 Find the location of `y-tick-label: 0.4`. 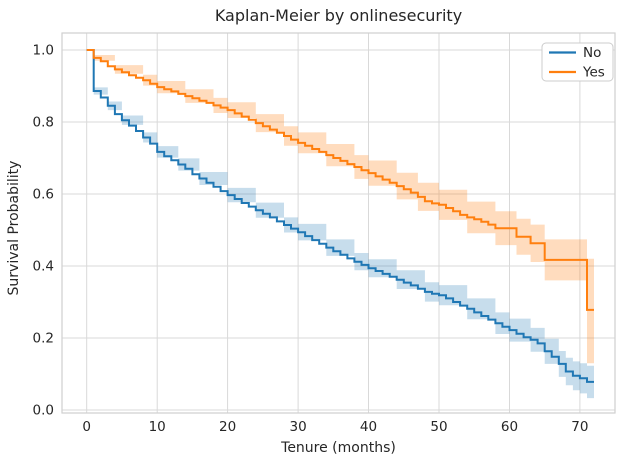

y-tick-label: 0.4 is located at coordinates (43, 267).